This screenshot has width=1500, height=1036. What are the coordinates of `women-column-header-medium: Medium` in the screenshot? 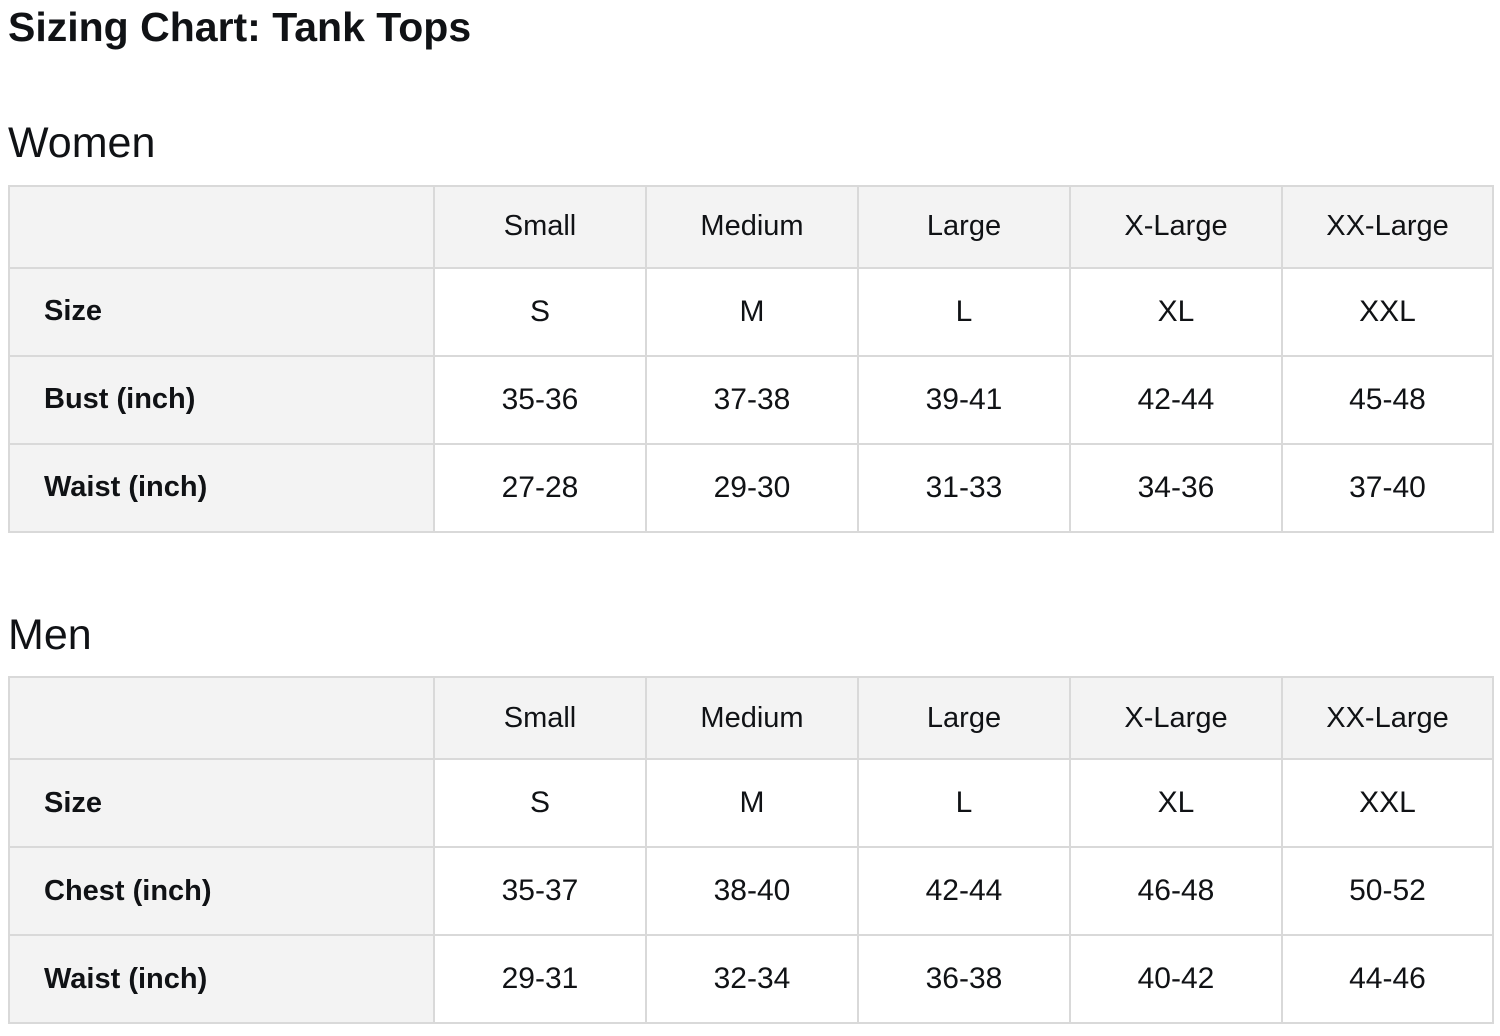 It's located at (752, 226).